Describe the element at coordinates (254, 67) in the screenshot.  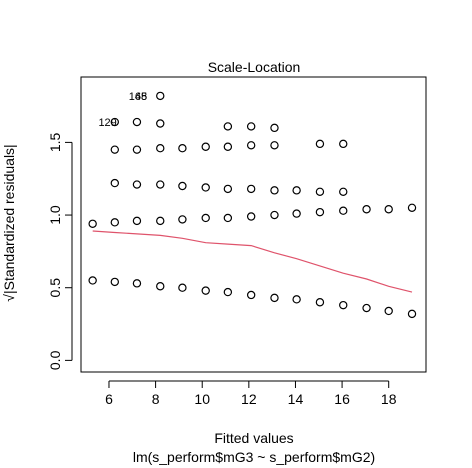
I see `chart-title: Scale-Location` at that location.